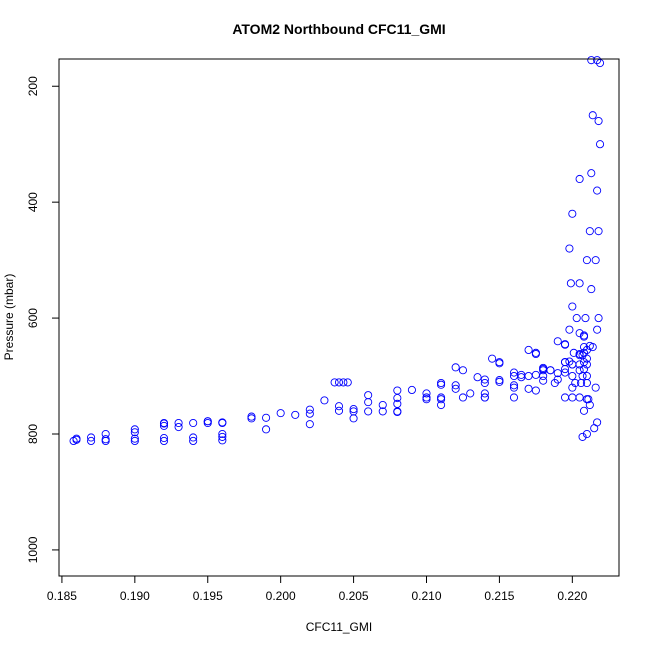 The height and width of the screenshot is (650, 650). What do you see at coordinates (339, 627) in the screenshot?
I see `x-axis-label: CFC11_GMI` at bounding box center [339, 627].